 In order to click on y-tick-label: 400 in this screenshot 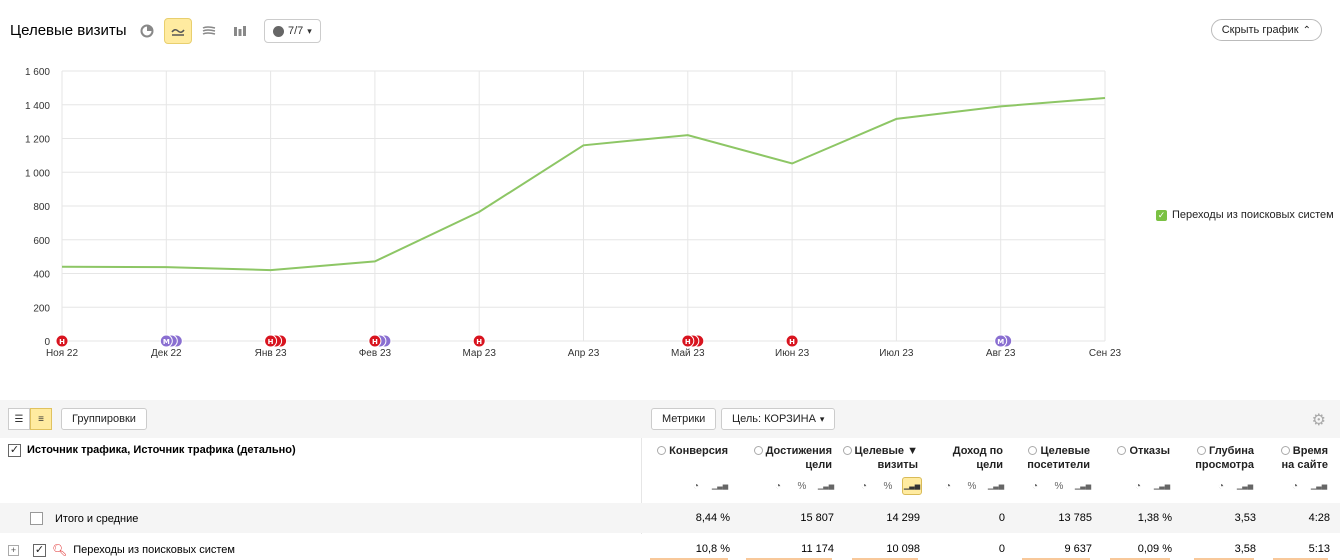, I will do `click(41, 275)`.